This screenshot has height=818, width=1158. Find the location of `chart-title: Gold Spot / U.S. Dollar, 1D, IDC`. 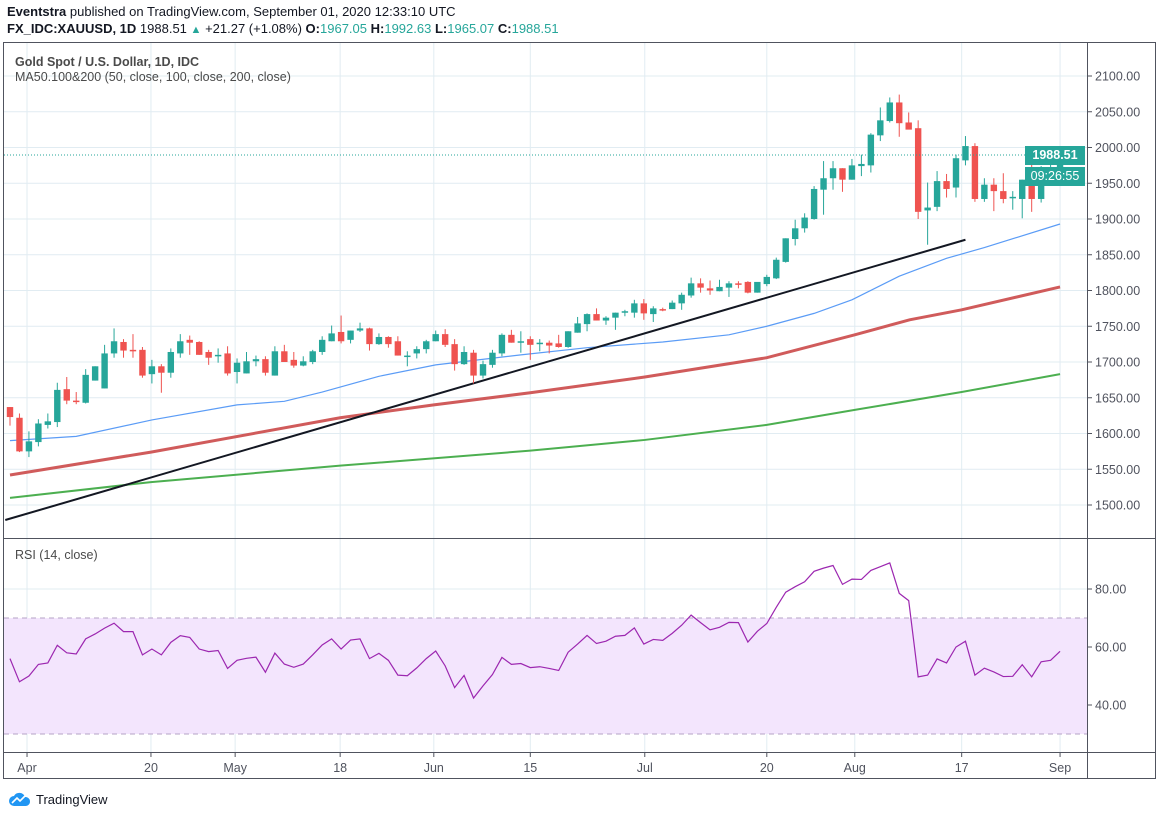

chart-title: Gold Spot / U.S. Dollar, 1D, IDC is located at coordinates (107, 62).